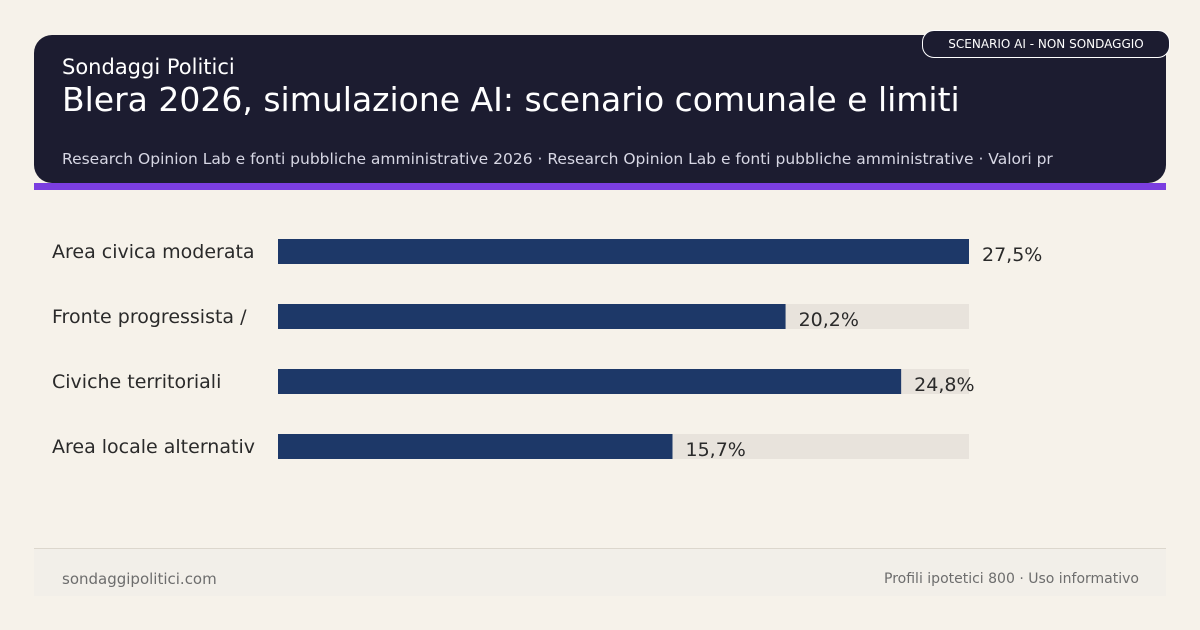 The image size is (1200, 630). What do you see at coordinates (148, 67) in the screenshot?
I see `brand-name: Sondaggi Politici` at bounding box center [148, 67].